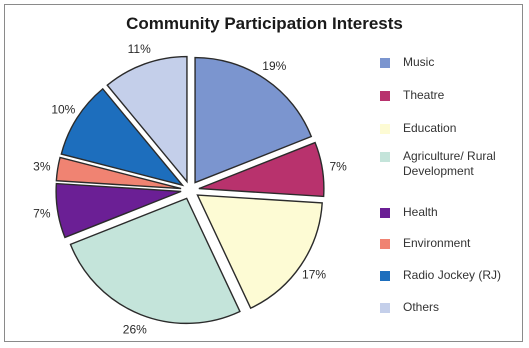  What do you see at coordinates (314, 274) in the screenshot?
I see `slice-value-label: 17%` at bounding box center [314, 274].